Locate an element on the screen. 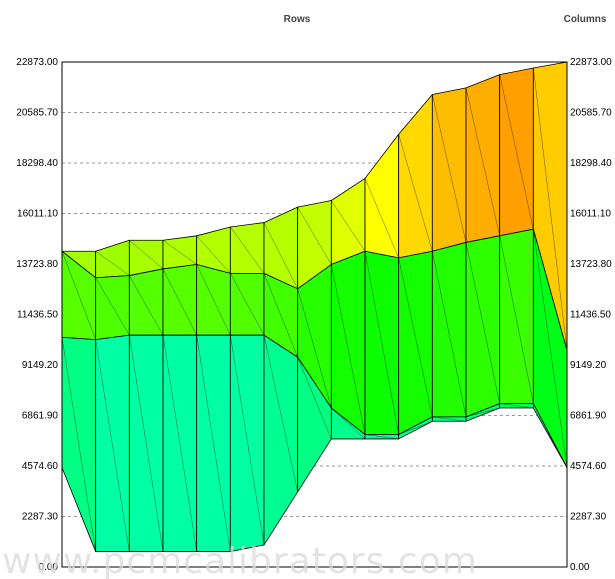  y-tick-label-left: 18298.40 is located at coordinates (37, 163).